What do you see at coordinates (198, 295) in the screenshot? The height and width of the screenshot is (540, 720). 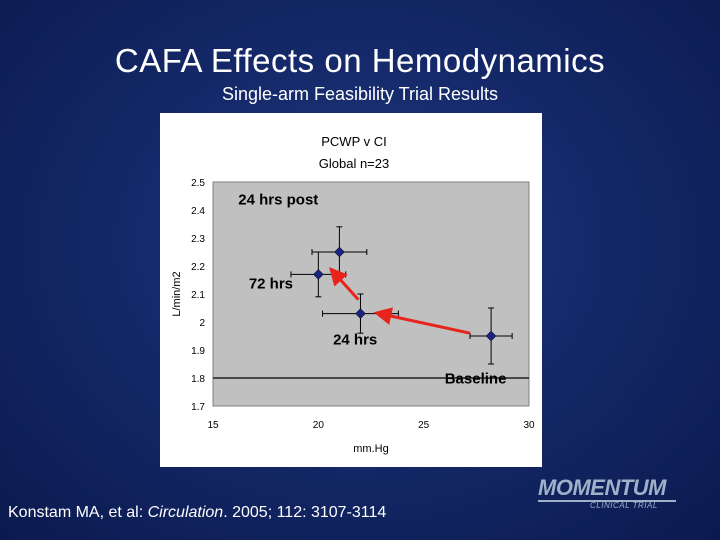 I see `y-tick-label: 2.1` at bounding box center [198, 295].